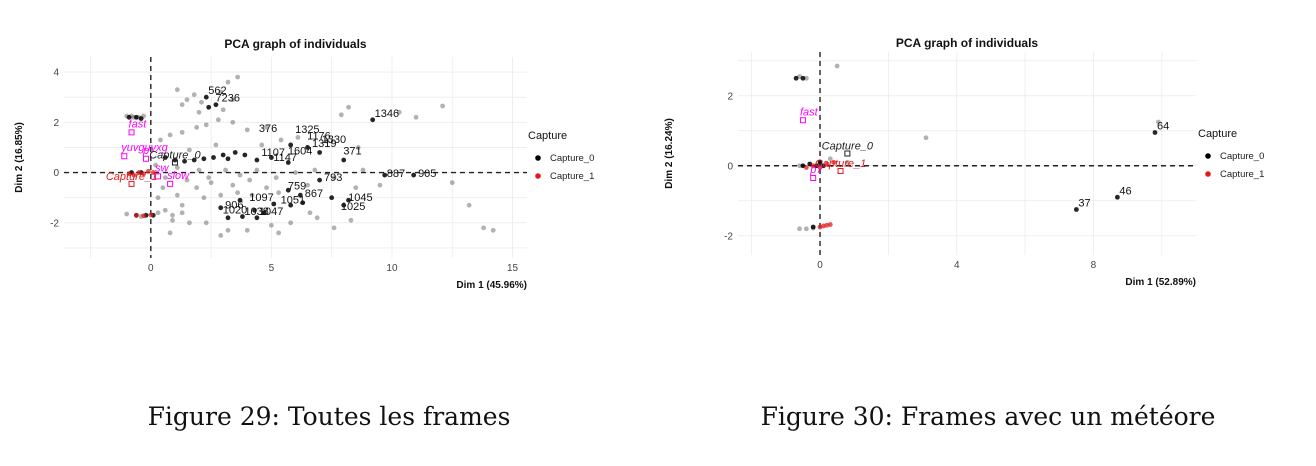 The width and height of the screenshot is (1316, 466). I want to click on capture-label: Capture_1, so click(840, 164).